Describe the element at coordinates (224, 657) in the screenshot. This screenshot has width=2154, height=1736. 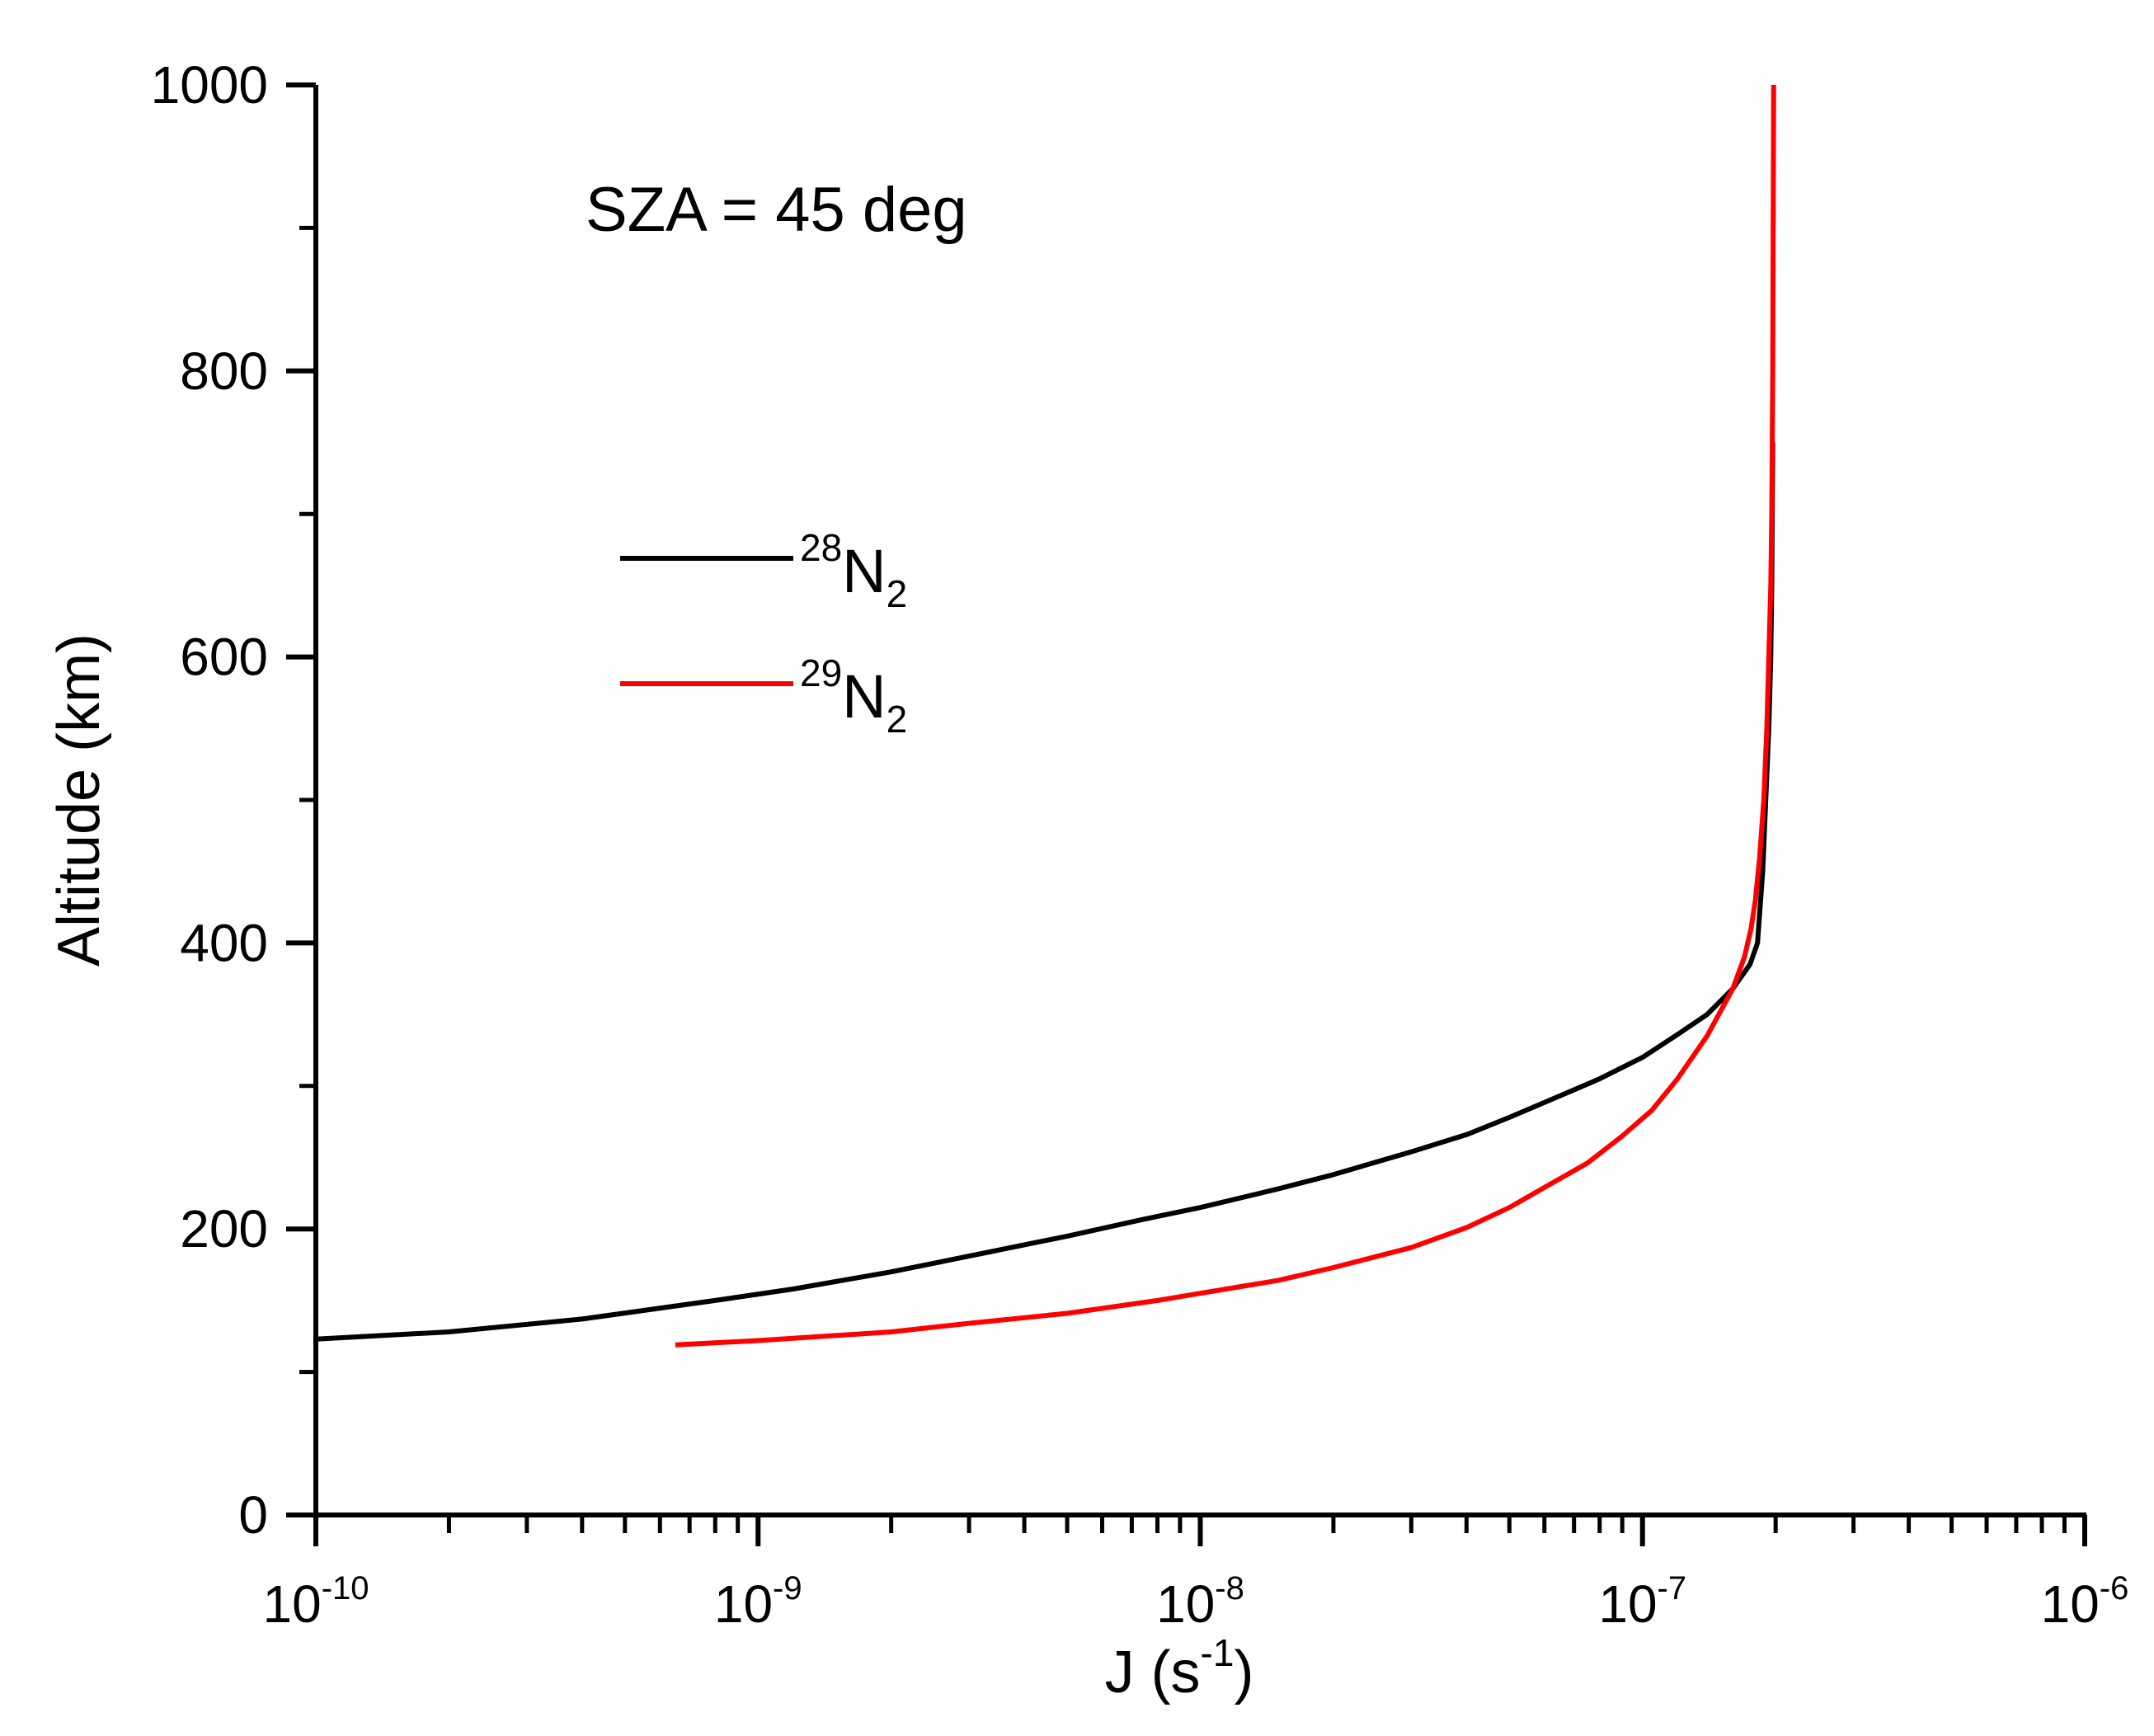
I see `y-tick-label: 600` at that location.